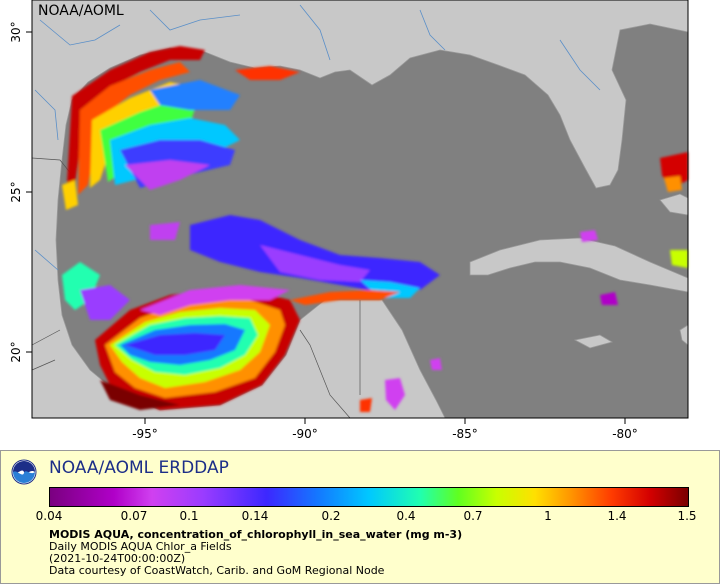 This screenshot has height=584, width=720. Describe the element at coordinates (189, 516) in the screenshot. I see `colorbar-label: 0.1` at that location.